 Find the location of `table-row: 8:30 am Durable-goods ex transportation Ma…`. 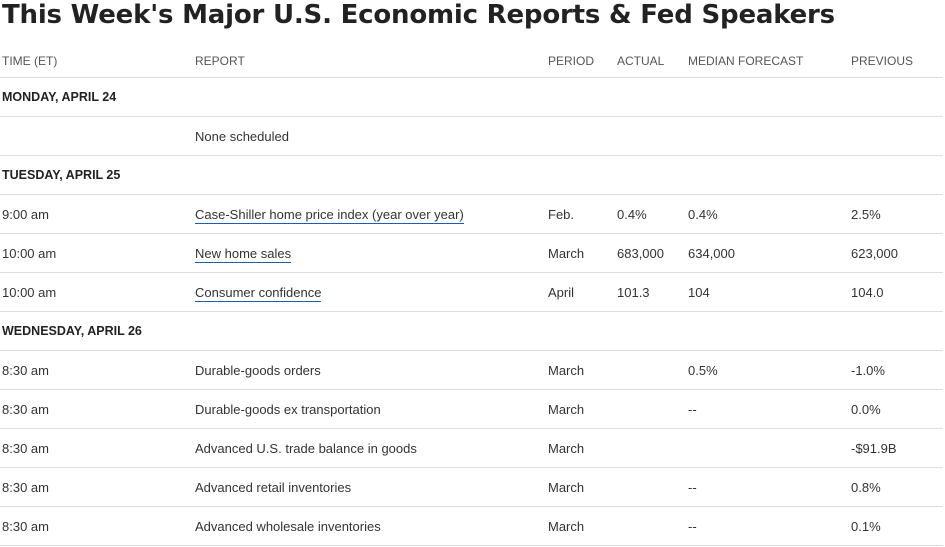

table-row: 8:30 am Durable-goods ex transportation Ma… is located at coordinates (471, 409).